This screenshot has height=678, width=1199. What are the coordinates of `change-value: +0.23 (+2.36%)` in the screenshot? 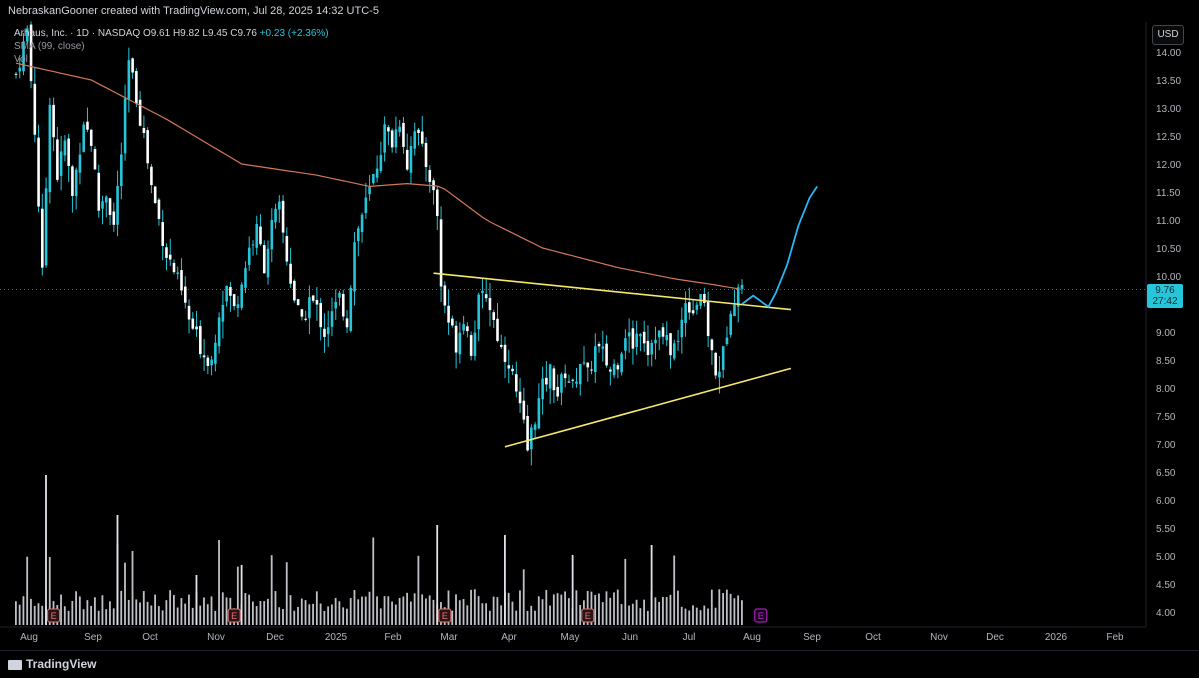 It's located at (294, 33).